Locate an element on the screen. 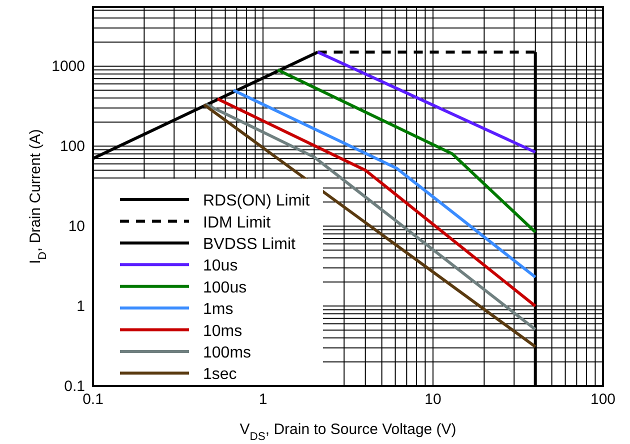  legend-label: IDM Limit is located at coordinates (237, 223).